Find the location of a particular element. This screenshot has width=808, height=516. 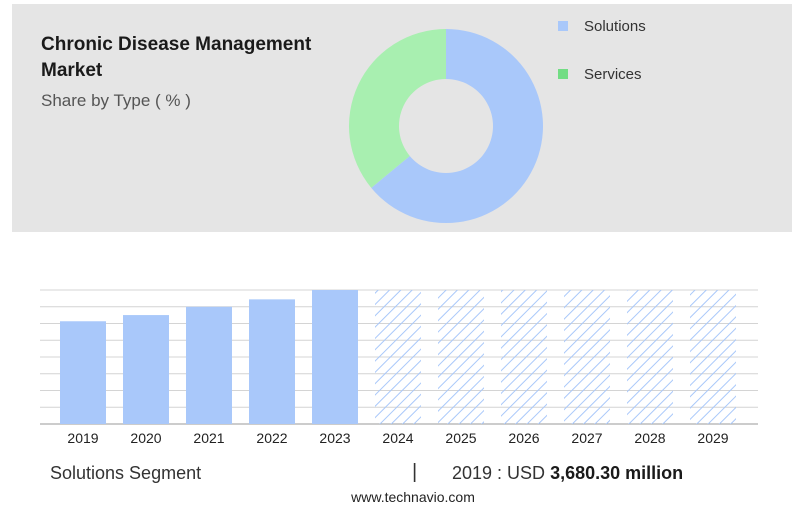

donut-chart is located at coordinates (446, 126).